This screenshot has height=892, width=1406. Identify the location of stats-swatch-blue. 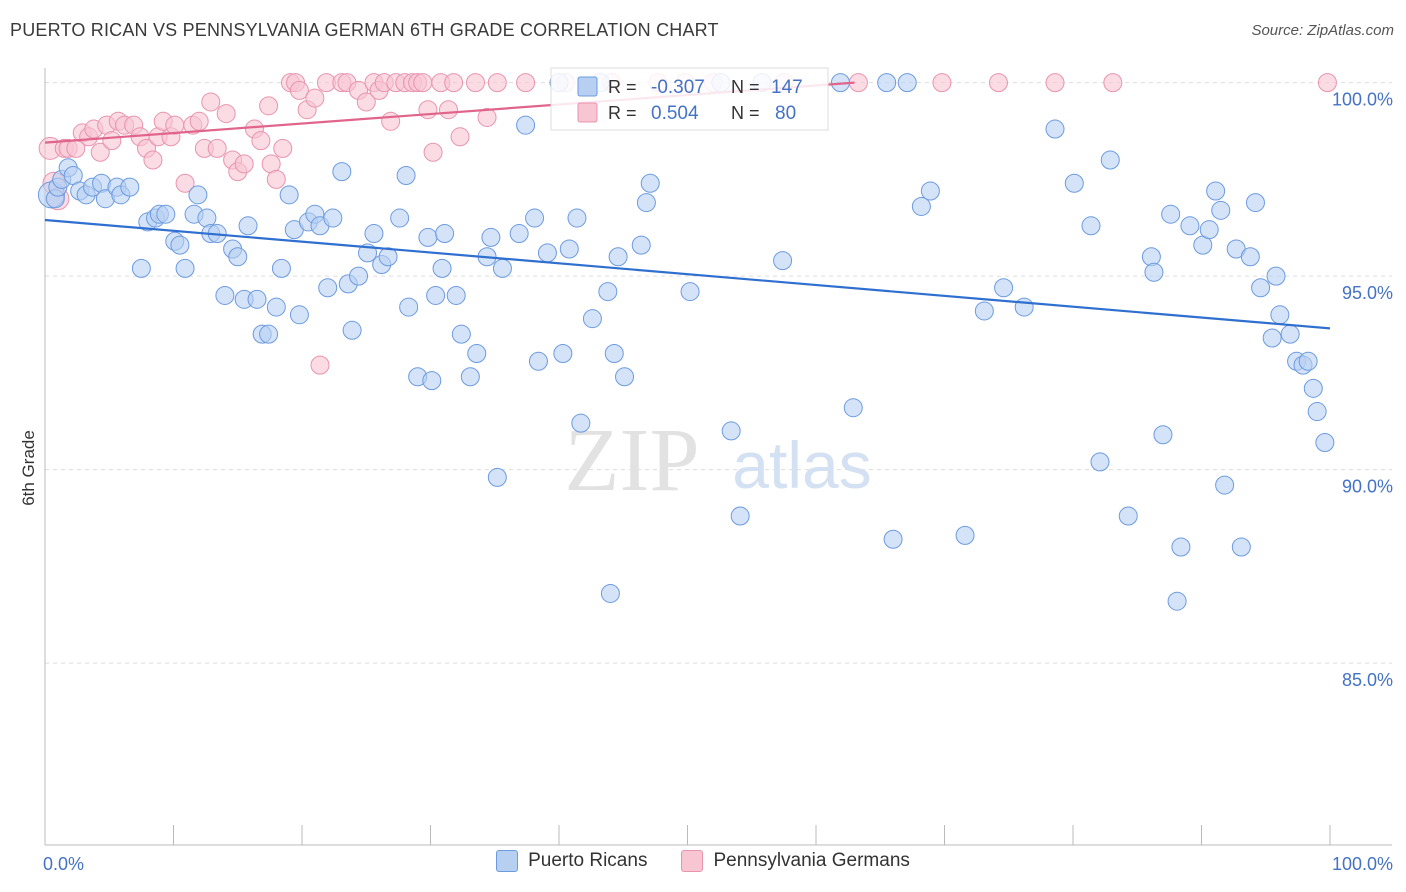
(587, 86).